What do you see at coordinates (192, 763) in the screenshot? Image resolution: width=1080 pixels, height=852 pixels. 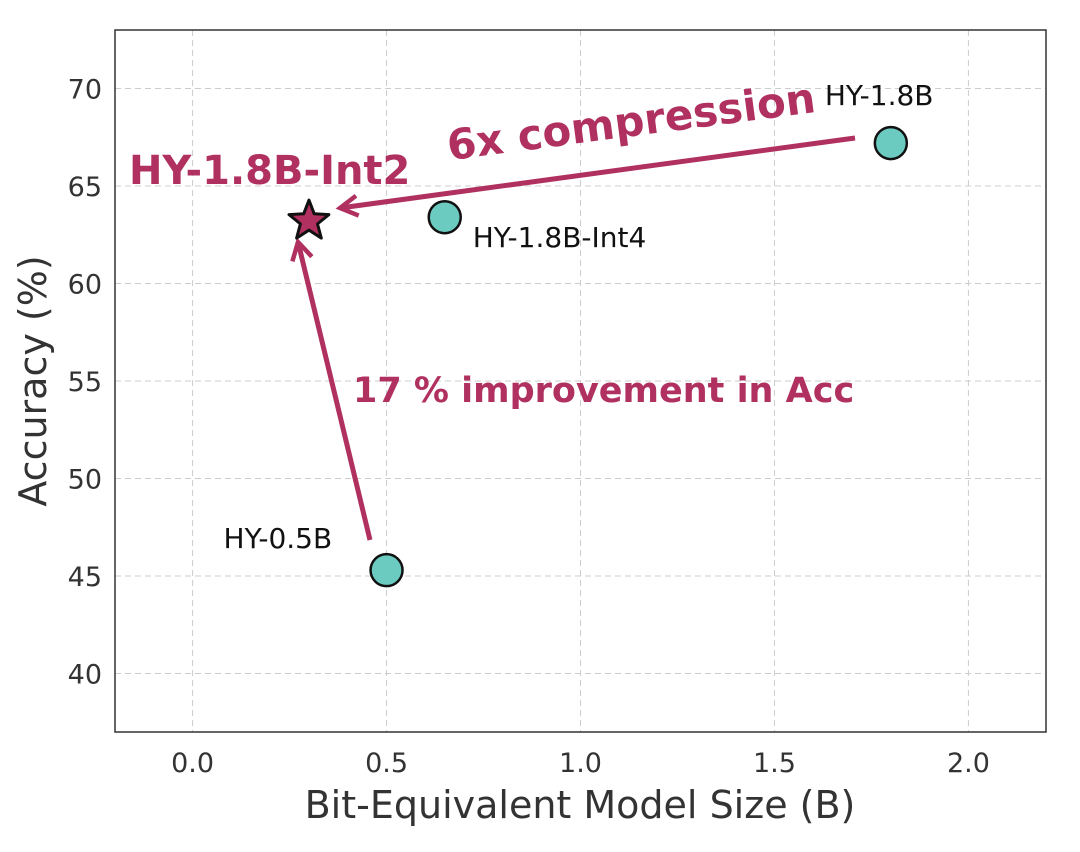 I see `x-tick-label: 0.0` at bounding box center [192, 763].